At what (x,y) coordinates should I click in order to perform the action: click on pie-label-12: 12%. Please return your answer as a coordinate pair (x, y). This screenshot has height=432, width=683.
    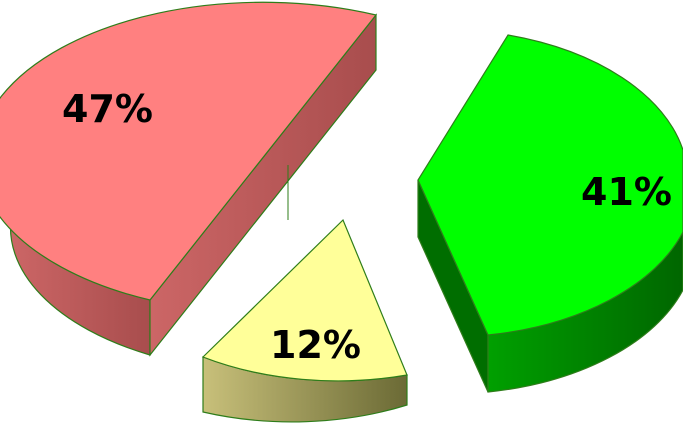
    Looking at the image, I should click on (315, 345).